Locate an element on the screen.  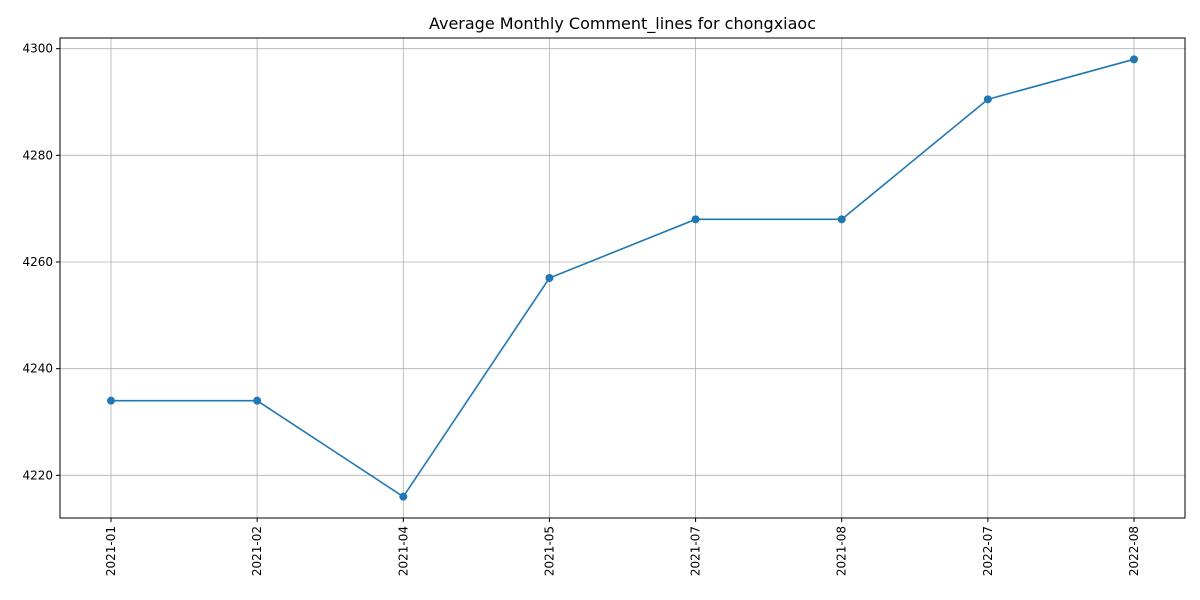
y-tick-label: 4220 is located at coordinates (37, 475).